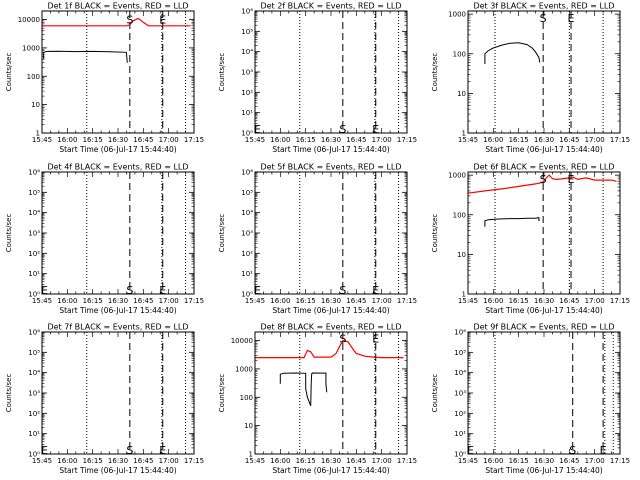  I want to click on y-tick-label: 10000, so click(29, 20).